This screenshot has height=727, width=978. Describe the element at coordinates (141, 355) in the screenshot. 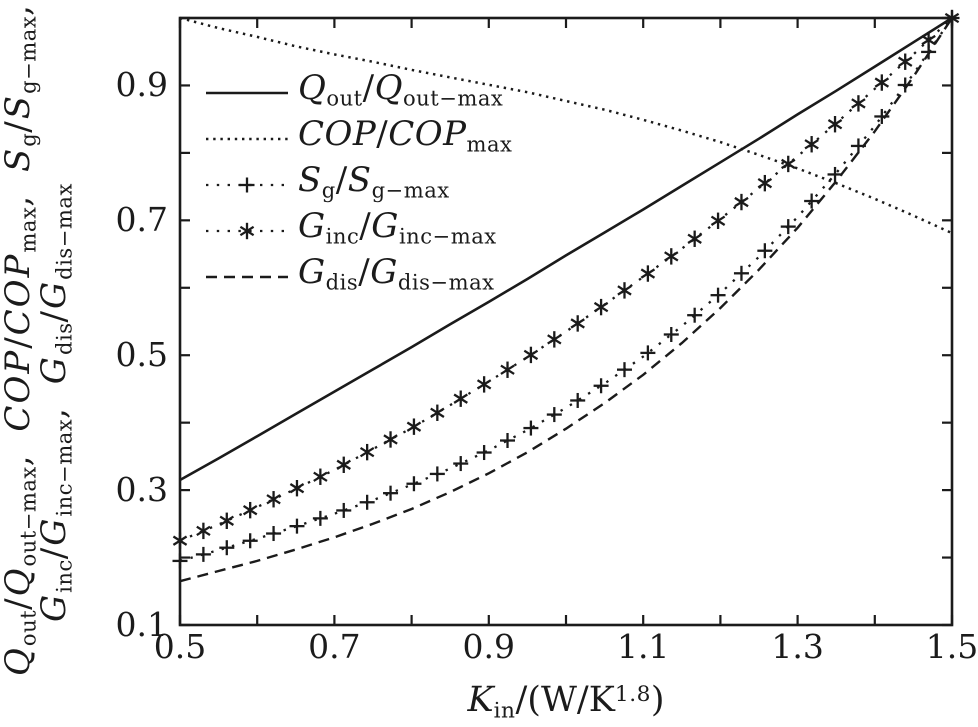

I see `y-tick-label-0.5: 0.5` at that location.